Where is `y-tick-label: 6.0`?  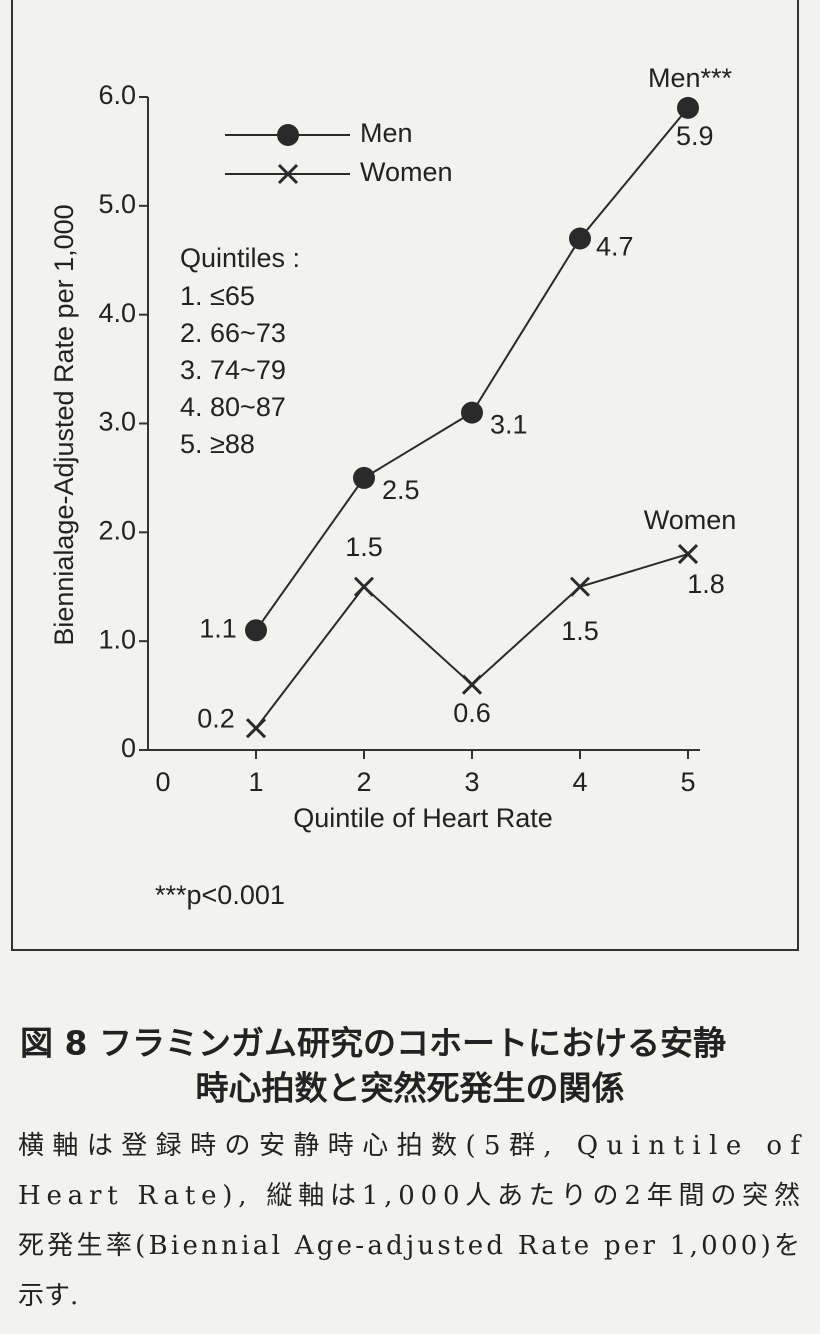 y-tick-label: 6.0 is located at coordinates (117, 95).